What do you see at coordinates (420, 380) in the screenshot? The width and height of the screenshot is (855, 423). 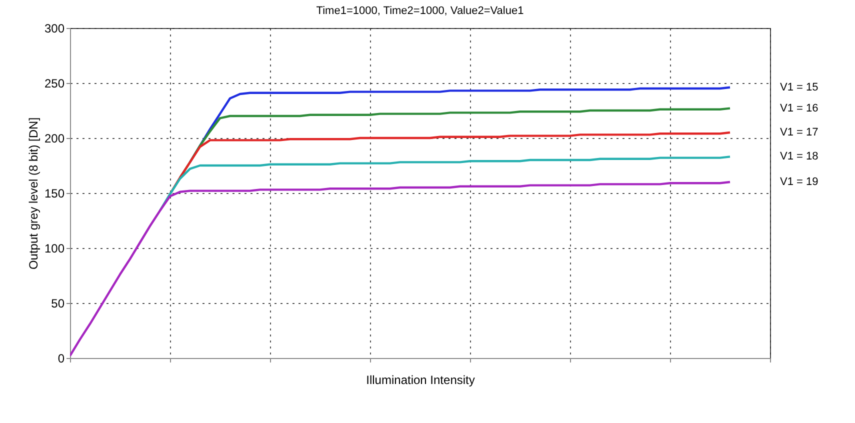 I see `x-axis-title: Illumination Intensity` at bounding box center [420, 380].